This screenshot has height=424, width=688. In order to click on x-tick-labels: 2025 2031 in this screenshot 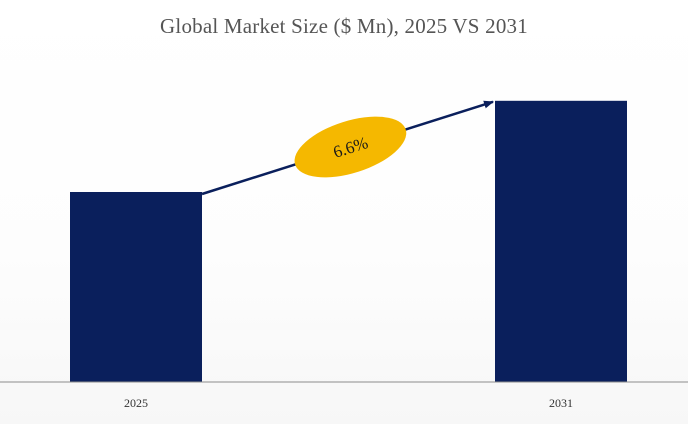, I will do `click(348, 403)`.